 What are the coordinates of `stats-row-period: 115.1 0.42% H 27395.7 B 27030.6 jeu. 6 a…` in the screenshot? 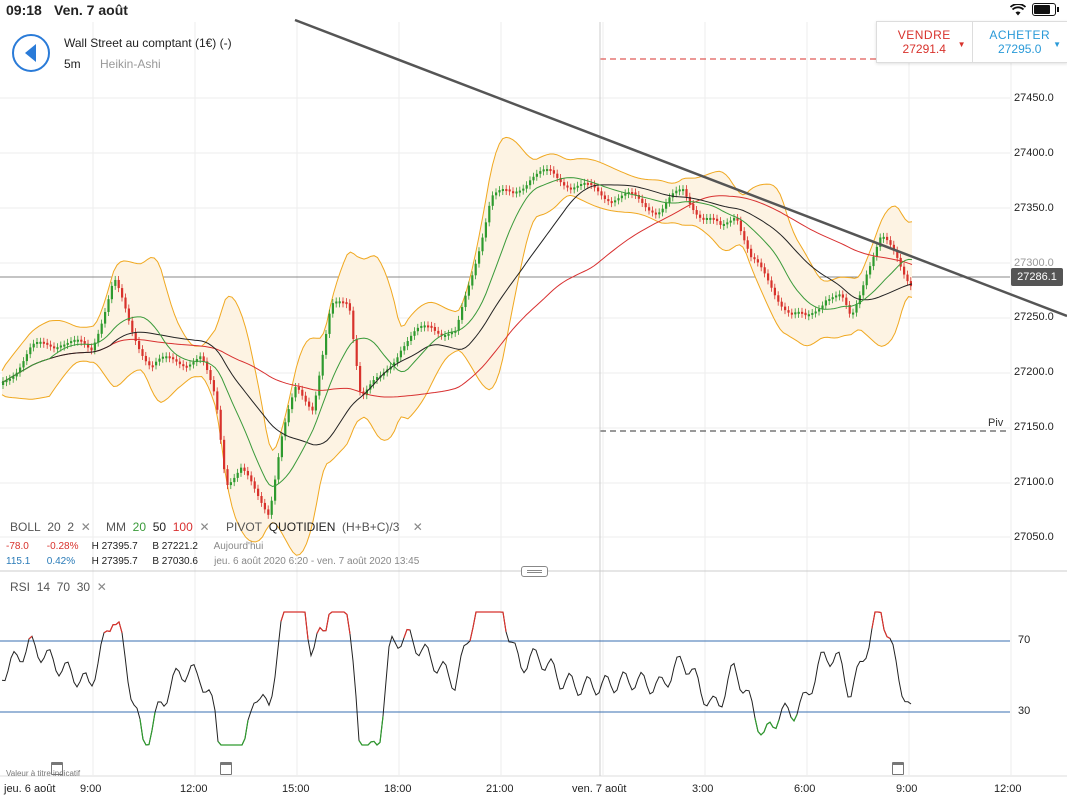 It's located at (213, 561).